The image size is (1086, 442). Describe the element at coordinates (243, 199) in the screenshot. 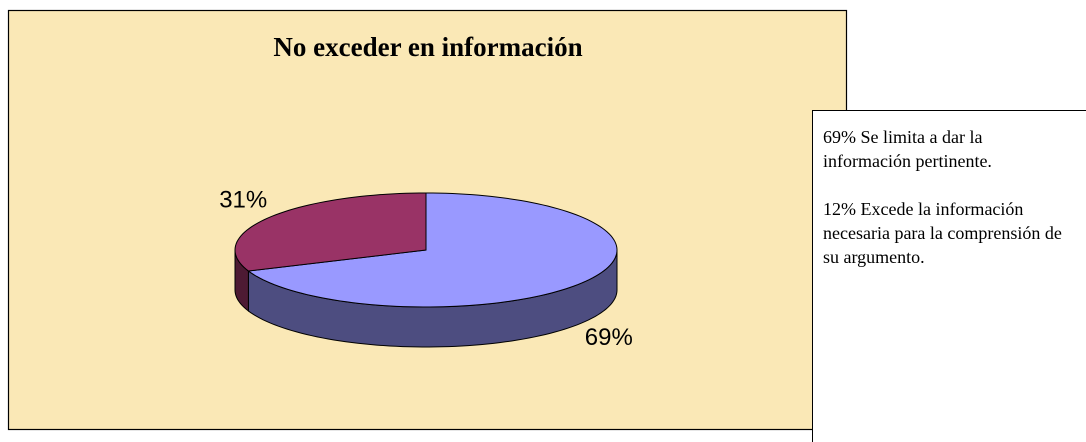

I see `value-label: 31%` at that location.